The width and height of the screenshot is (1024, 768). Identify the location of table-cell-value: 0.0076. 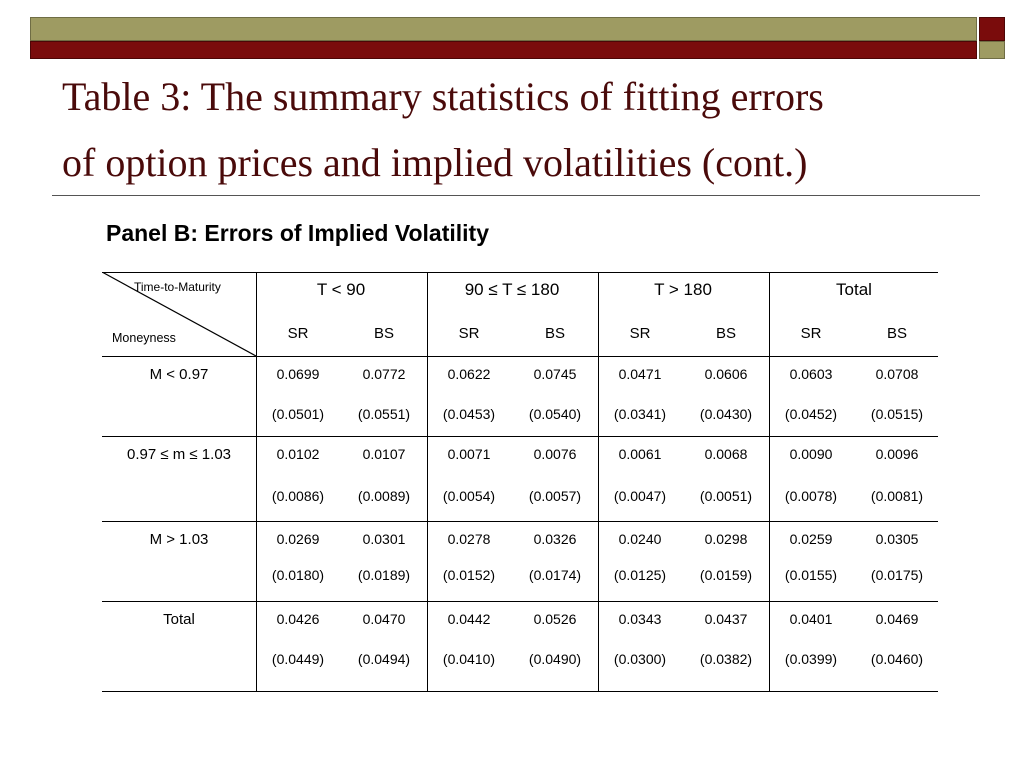
(555, 454).